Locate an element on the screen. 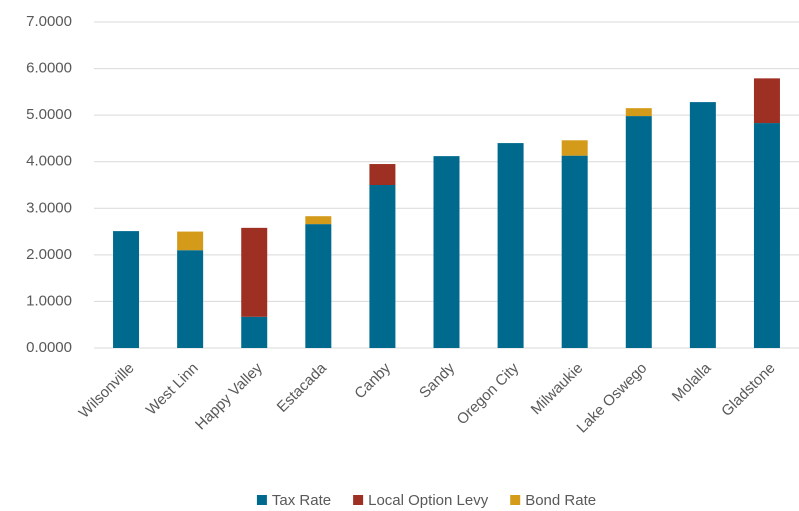  legend: Tax Rate Local Option Levy Bond Rate is located at coordinates (426, 500).